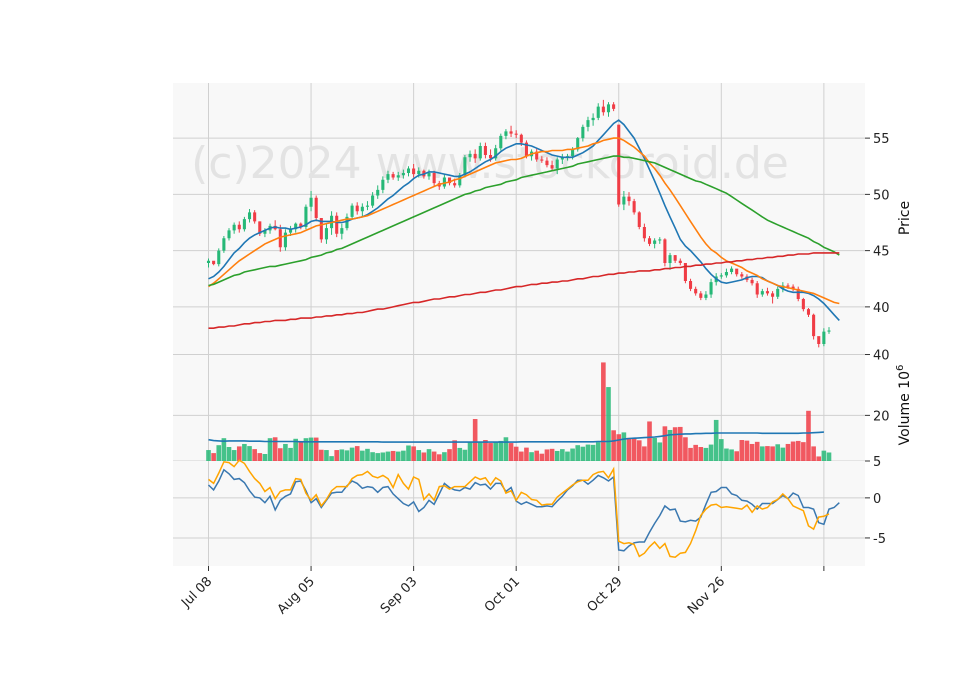 The height and width of the screenshot is (690, 960). Describe the element at coordinates (881, 195) in the screenshot. I see `y-tick-label: 50` at that location.